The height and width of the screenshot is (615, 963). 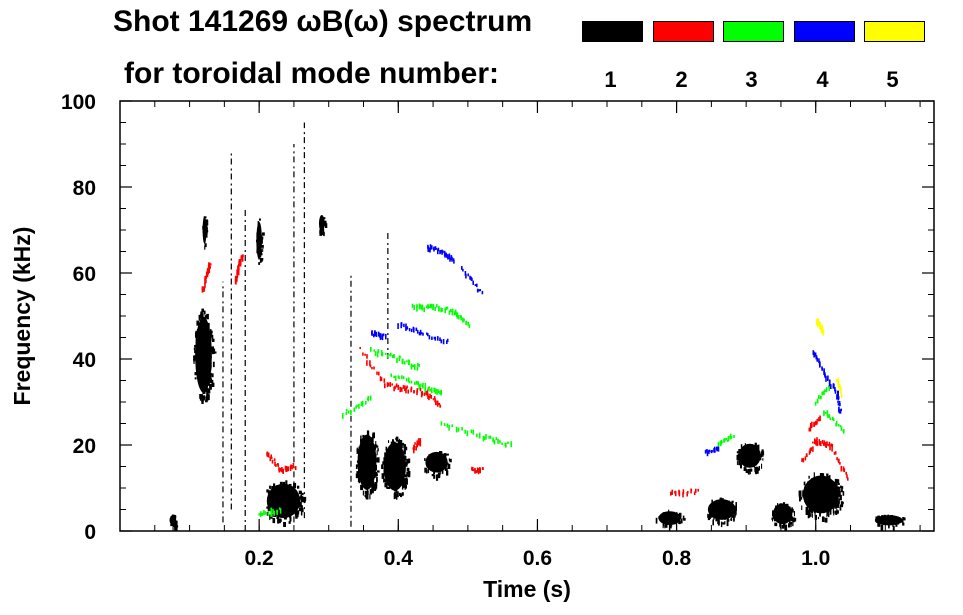 What do you see at coordinates (311, 73) in the screenshot?
I see `chart-title-line2: for toroidal mode number:` at bounding box center [311, 73].